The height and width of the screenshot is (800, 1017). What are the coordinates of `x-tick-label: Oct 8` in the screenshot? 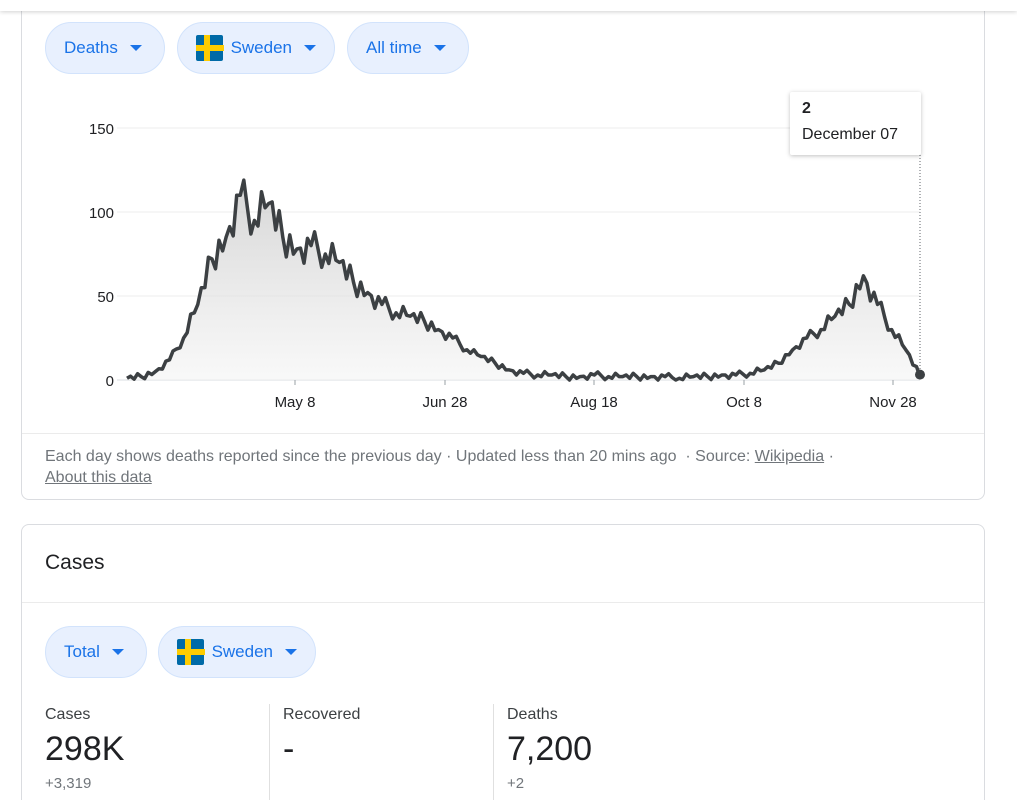 It's located at (744, 402).